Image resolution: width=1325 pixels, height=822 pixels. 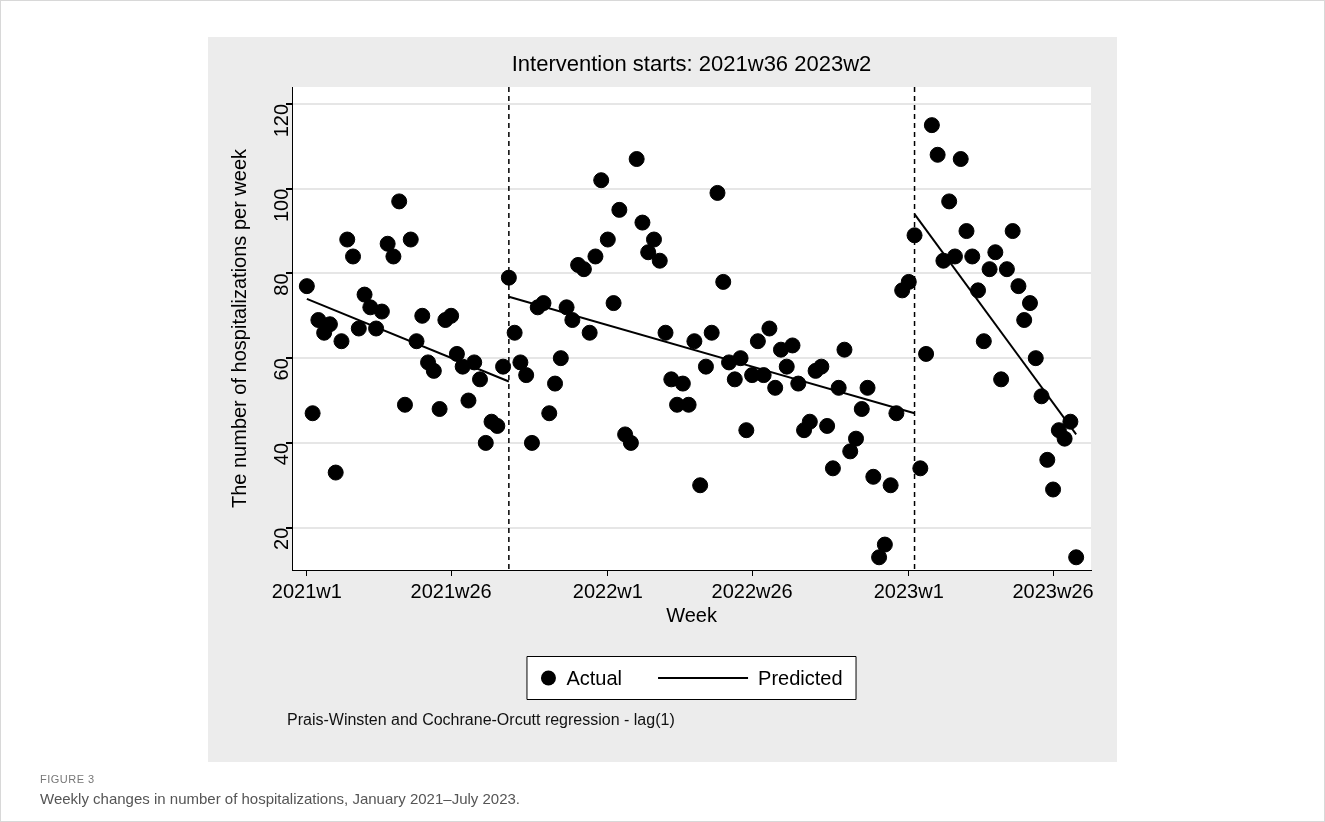 I want to click on y-tick-label: 40, so click(x=280, y=454).